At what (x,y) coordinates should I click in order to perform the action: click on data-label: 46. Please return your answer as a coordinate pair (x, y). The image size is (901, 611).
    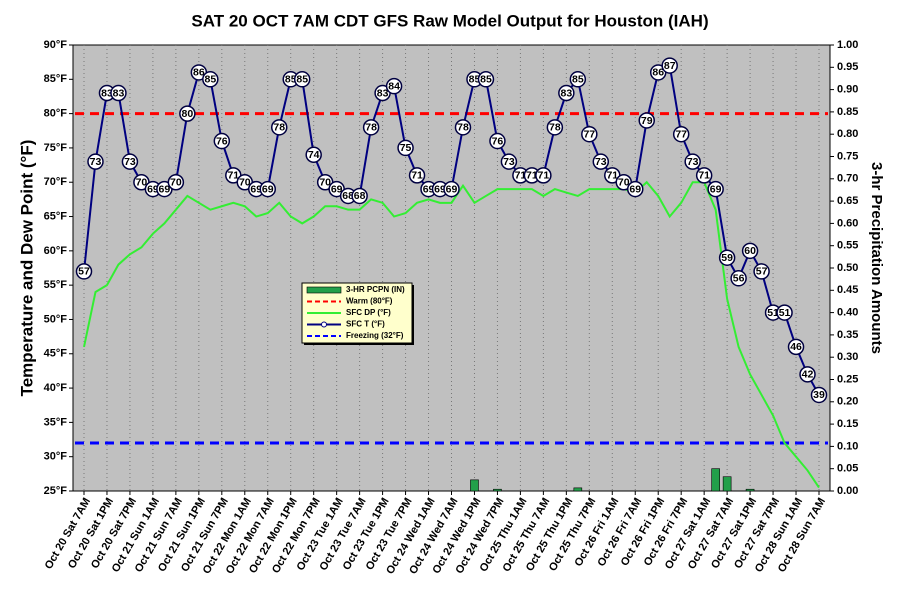
    Looking at the image, I should click on (796, 347).